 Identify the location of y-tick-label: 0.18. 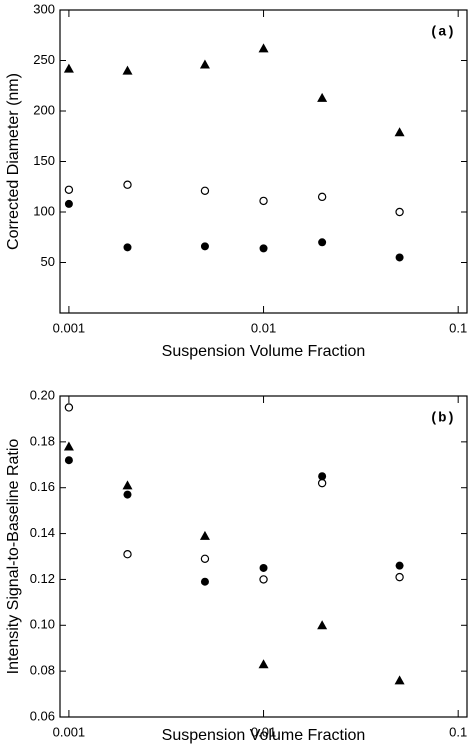
(42, 440).